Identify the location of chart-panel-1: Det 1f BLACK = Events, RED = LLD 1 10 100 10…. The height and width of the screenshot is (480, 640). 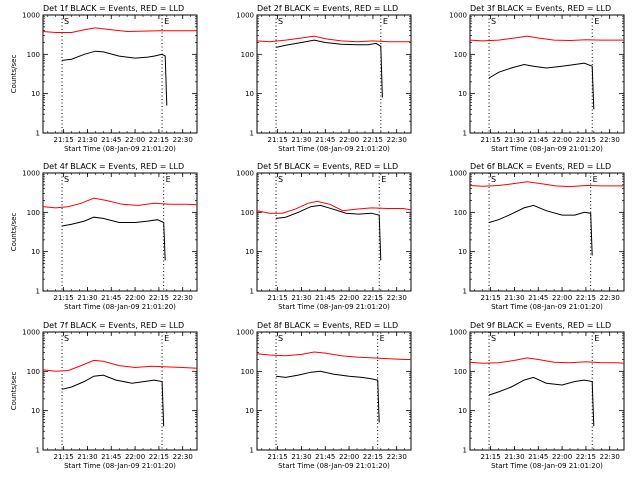
(104, 78).